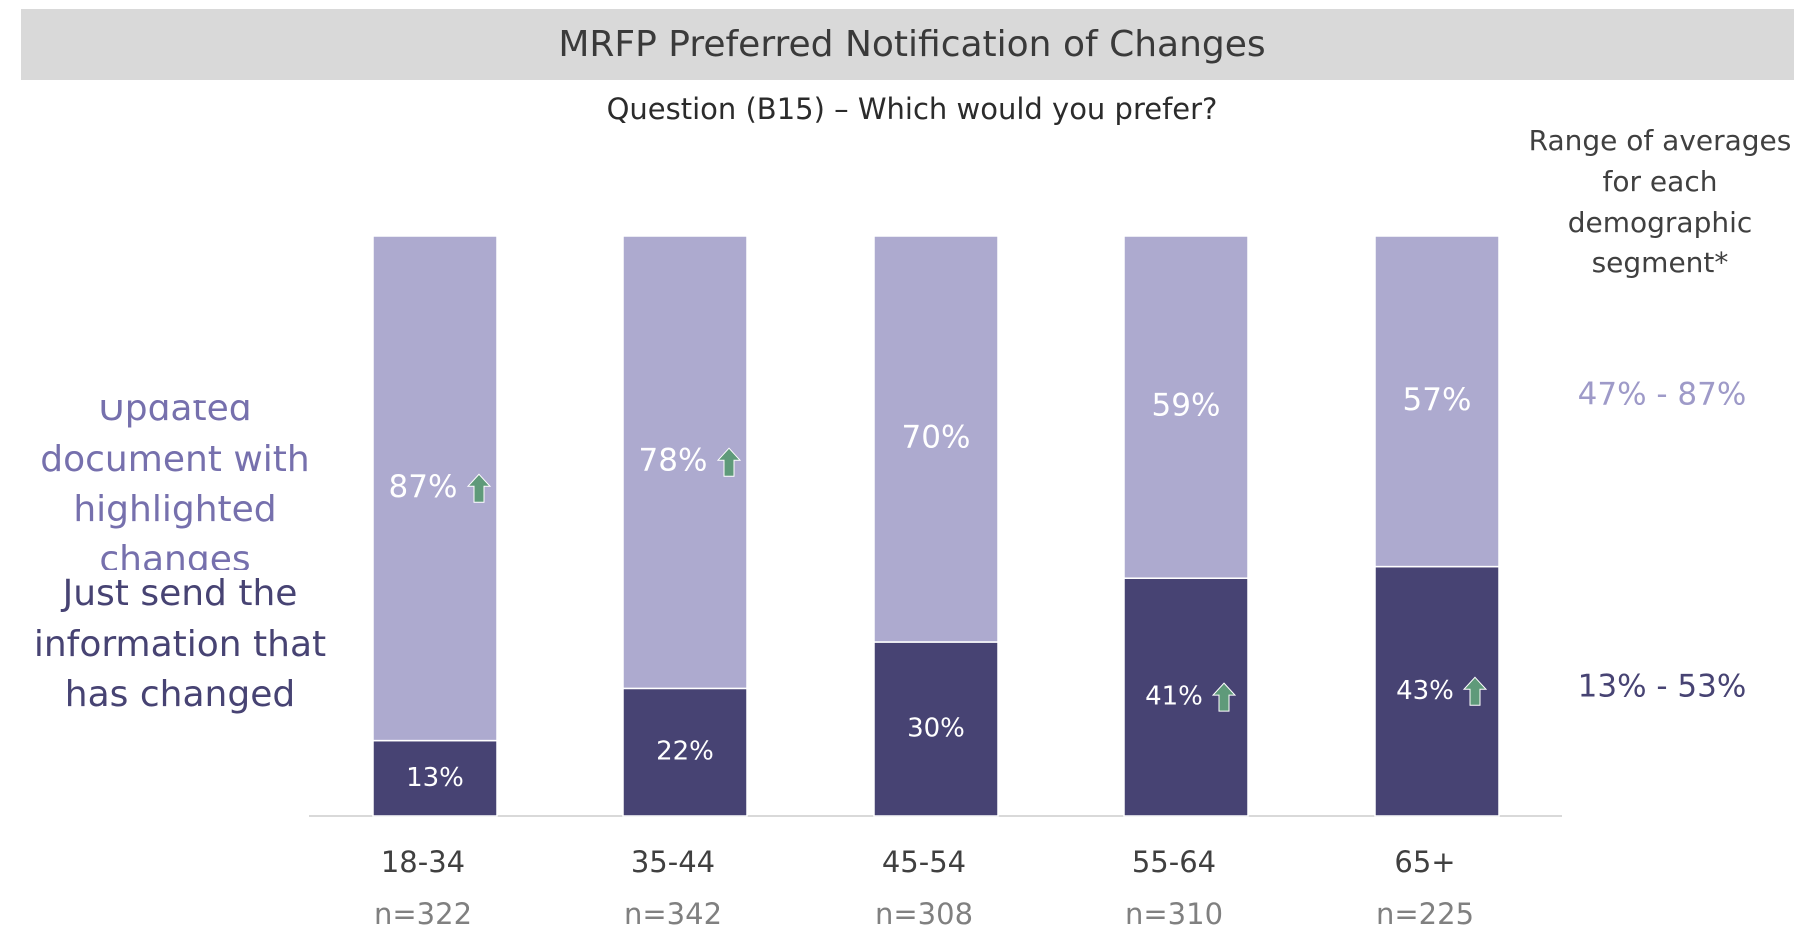 This screenshot has height=931, width=1794. I want to click on sample-size: n=342, so click(673, 914).